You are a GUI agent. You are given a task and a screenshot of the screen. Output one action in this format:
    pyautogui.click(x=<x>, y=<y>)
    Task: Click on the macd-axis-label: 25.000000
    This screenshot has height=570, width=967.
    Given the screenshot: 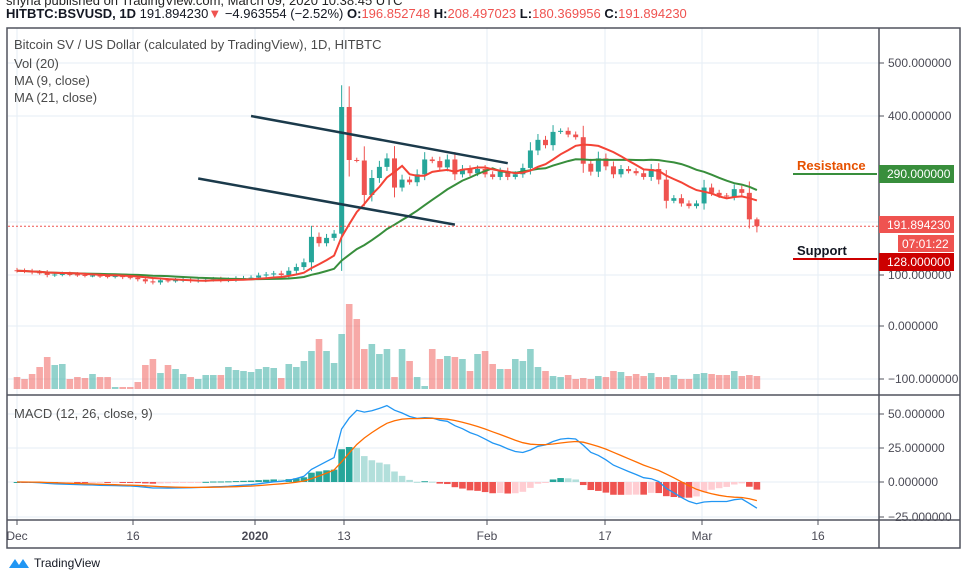 What is the action you would take?
    pyautogui.click(x=916, y=448)
    